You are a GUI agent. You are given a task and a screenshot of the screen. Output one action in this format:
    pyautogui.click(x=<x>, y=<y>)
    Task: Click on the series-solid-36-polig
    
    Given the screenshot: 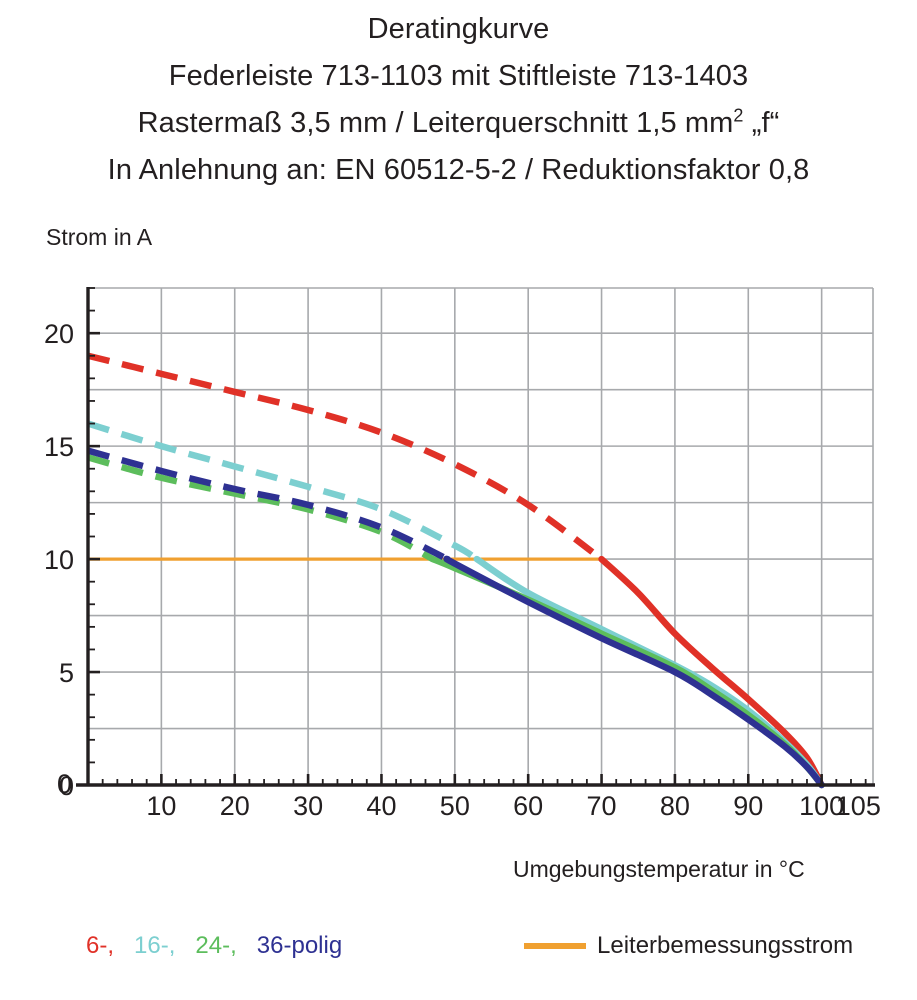 What is the action you would take?
    pyautogui.click(x=634, y=672)
    